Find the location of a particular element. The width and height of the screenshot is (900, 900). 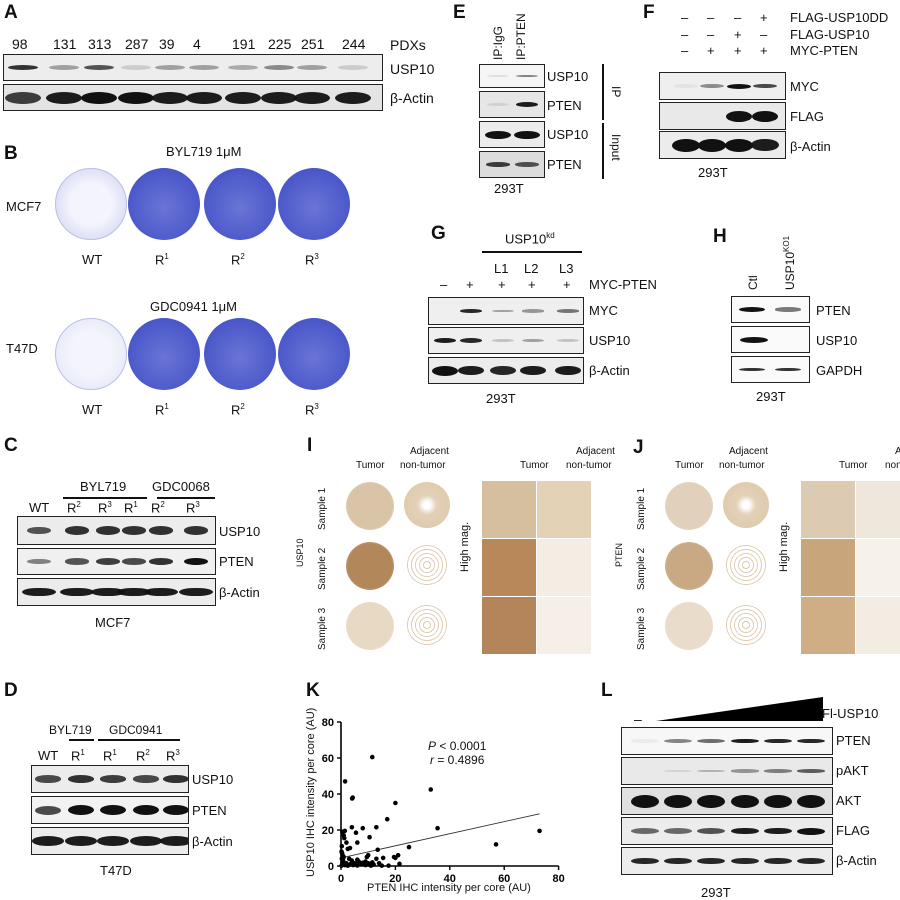

ihc-marker-label: PTEN is located at coordinates (619, 554).